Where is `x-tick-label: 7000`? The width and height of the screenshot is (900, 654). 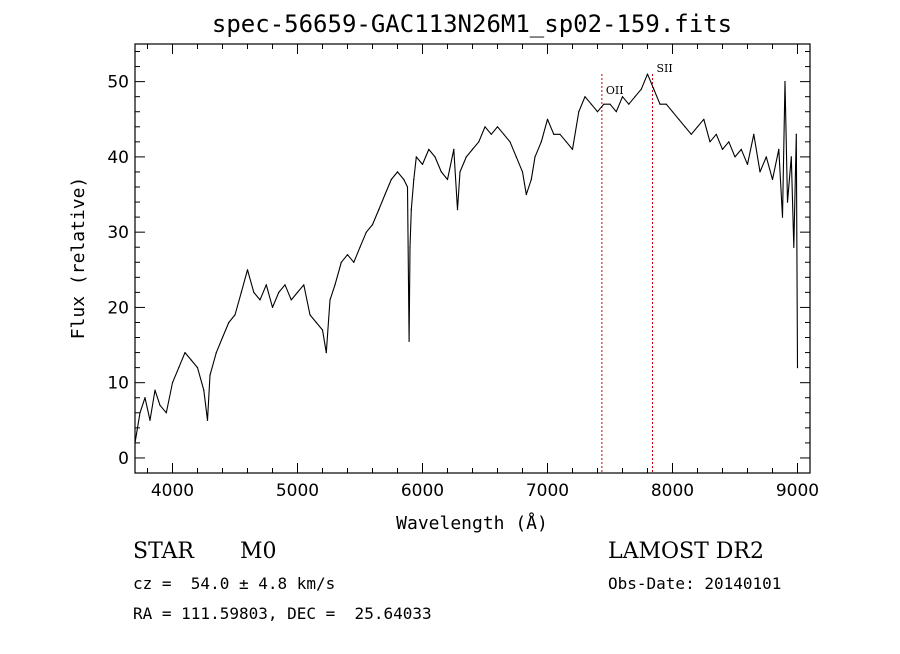 x-tick-label: 7000 is located at coordinates (547, 491).